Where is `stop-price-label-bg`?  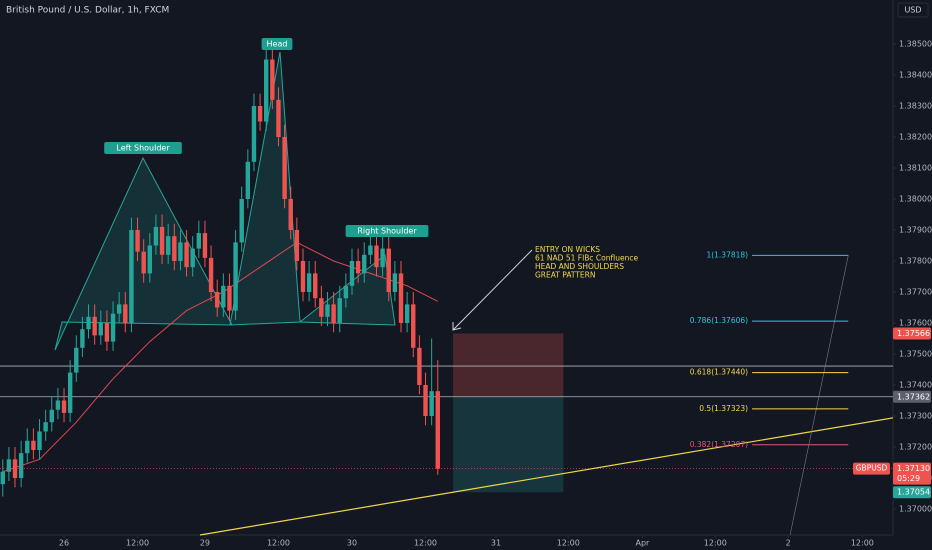
stop-price-label-bg is located at coordinates (912, 333).